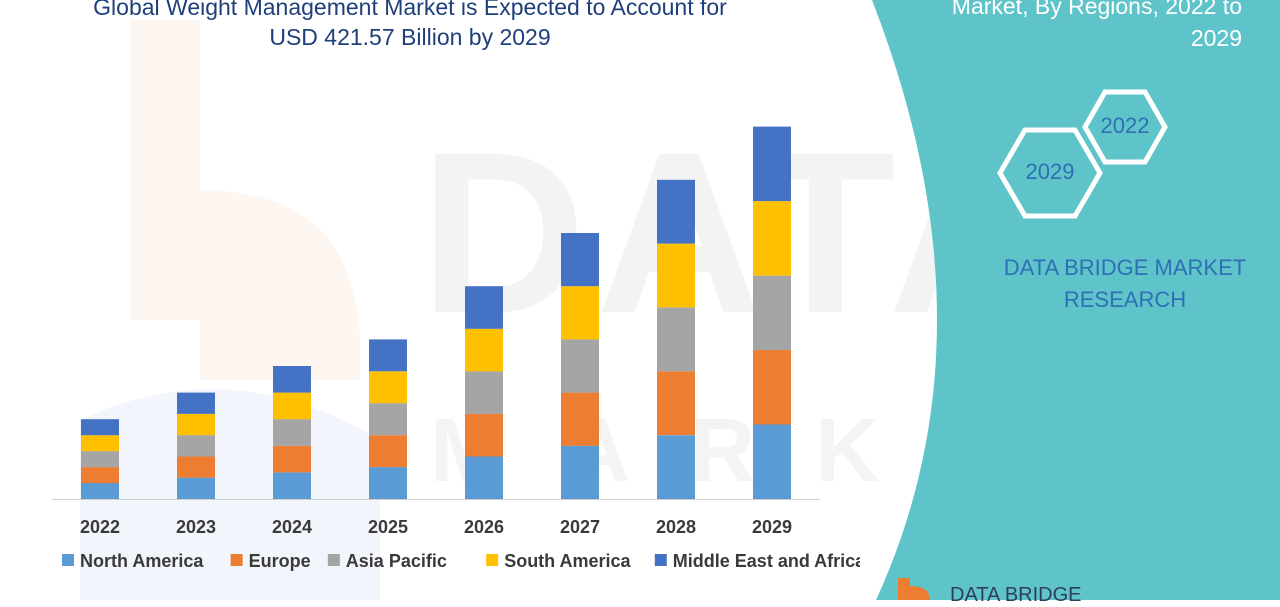  What do you see at coordinates (1216, 38) in the screenshot?
I see `panel-title-line-2: 2029` at bounding box center [1216, 38].